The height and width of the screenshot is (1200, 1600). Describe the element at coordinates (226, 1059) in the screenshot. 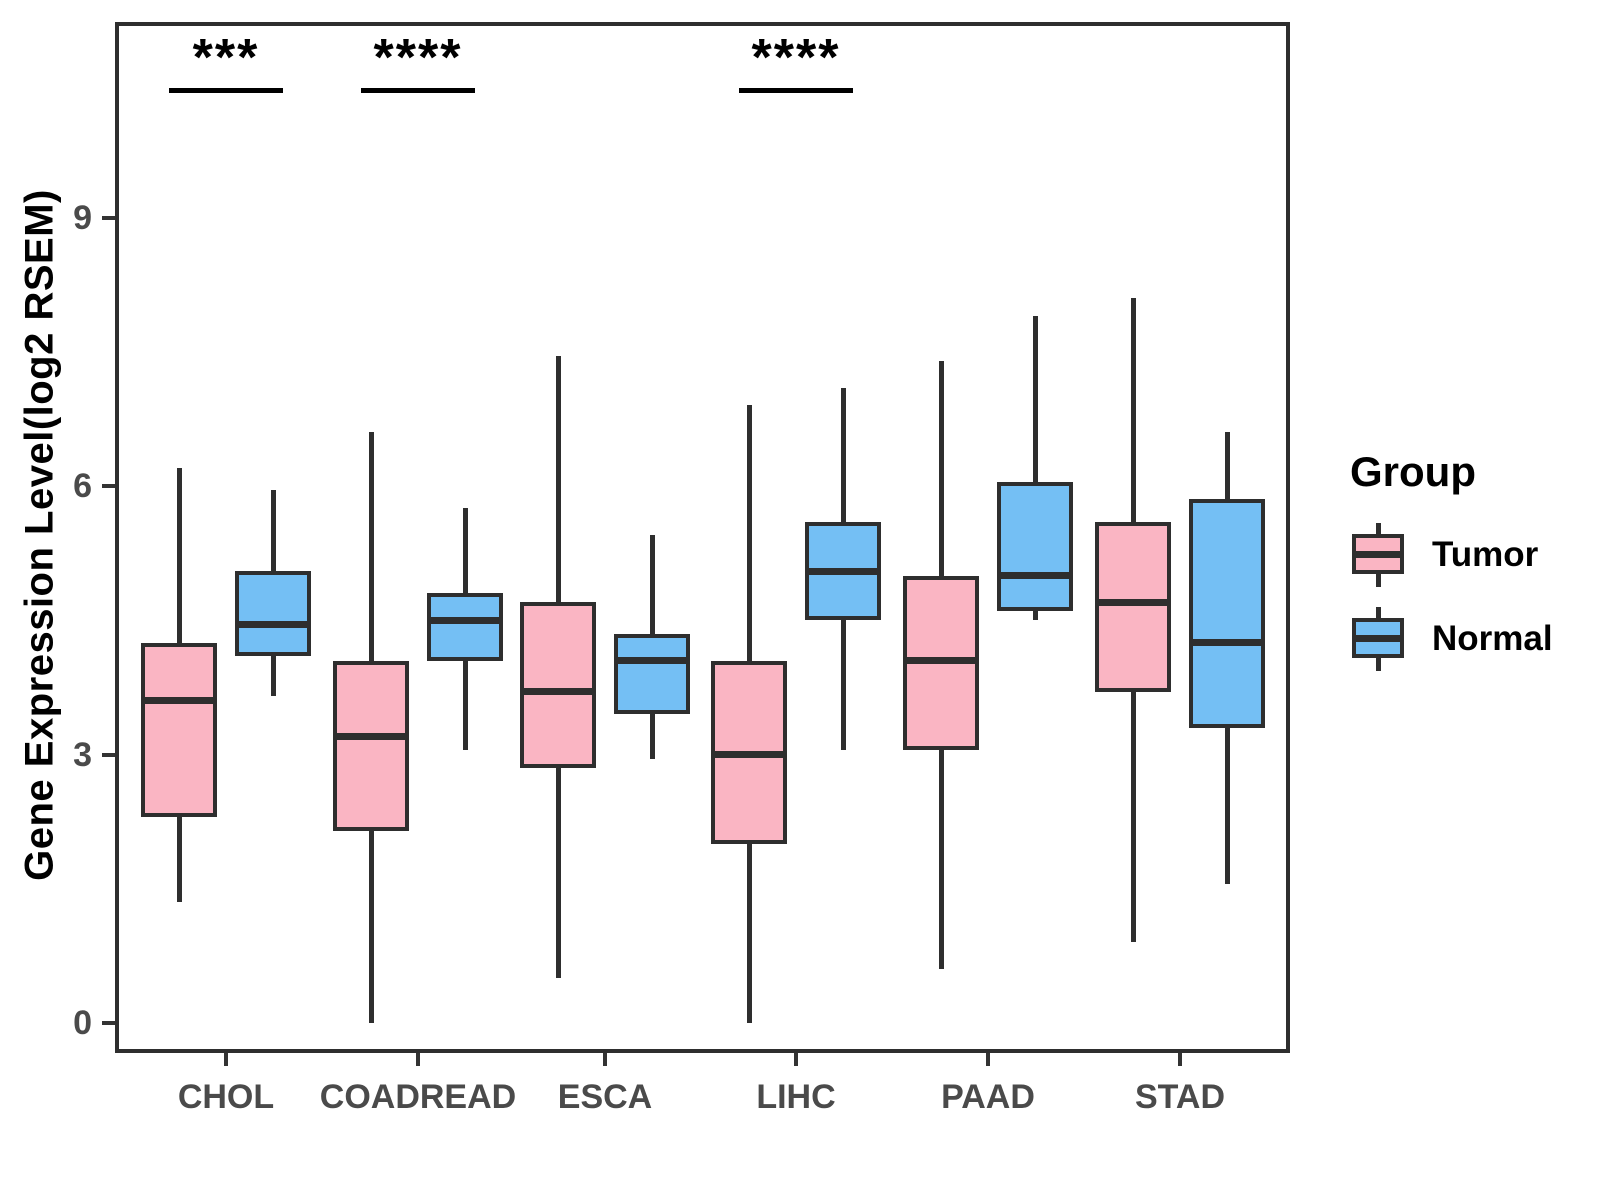

I see `x-tick-mark-chol` at that location.